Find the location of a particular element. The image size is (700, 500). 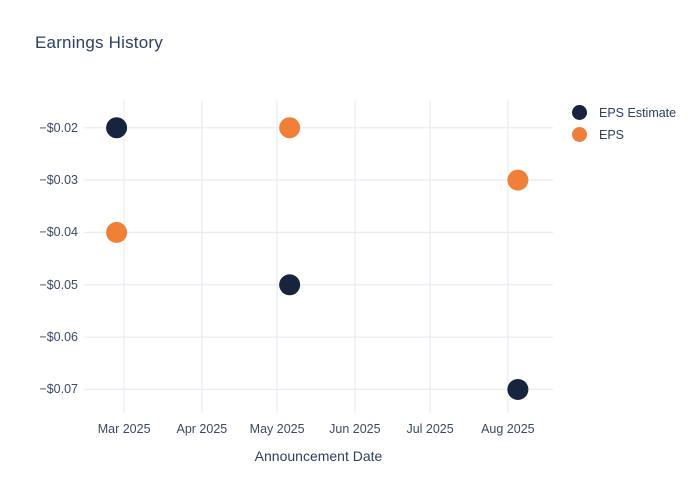

chart-title: Earnings History is located at coordinates (99, 42).